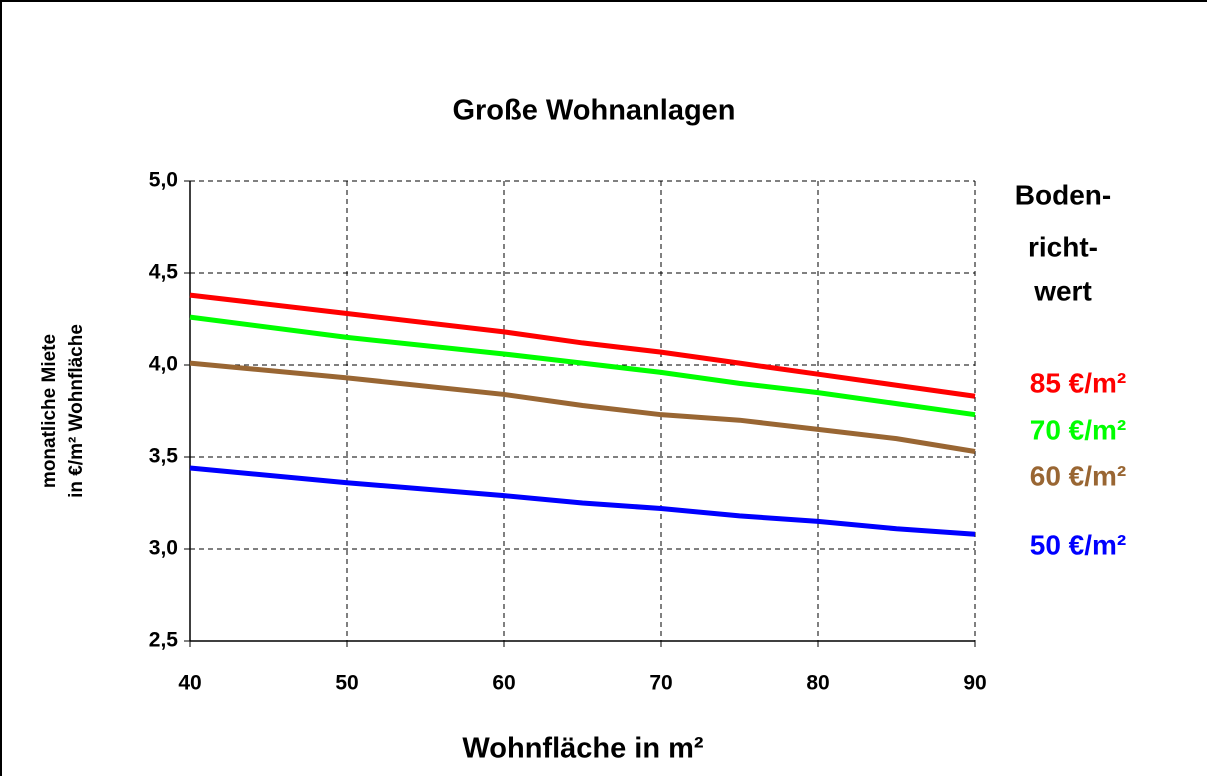 This screenshot has width=1207, height=776. What do you see at coordinates (1062, 290) in the screenshot?
I see `legend-title: wert` at bounding box center [1062, 290].